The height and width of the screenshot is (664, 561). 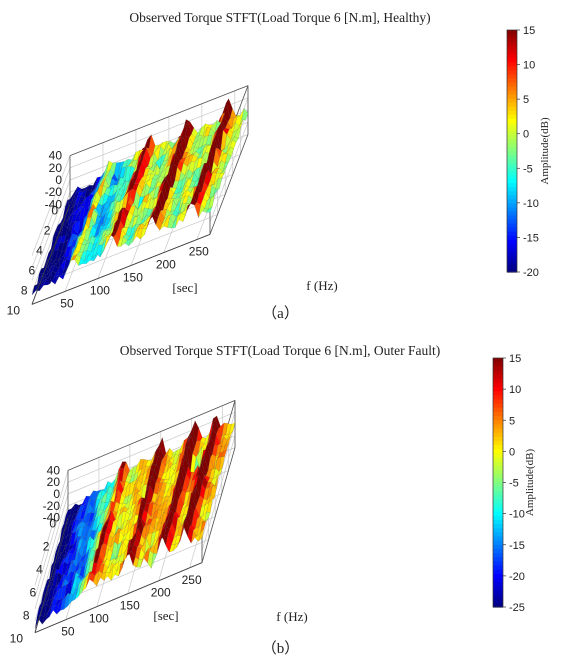 What do you see at coordinates (165, 615) in the screenshot?
I see `time-axis-label: [sec]` at bounding box center [165, 615].